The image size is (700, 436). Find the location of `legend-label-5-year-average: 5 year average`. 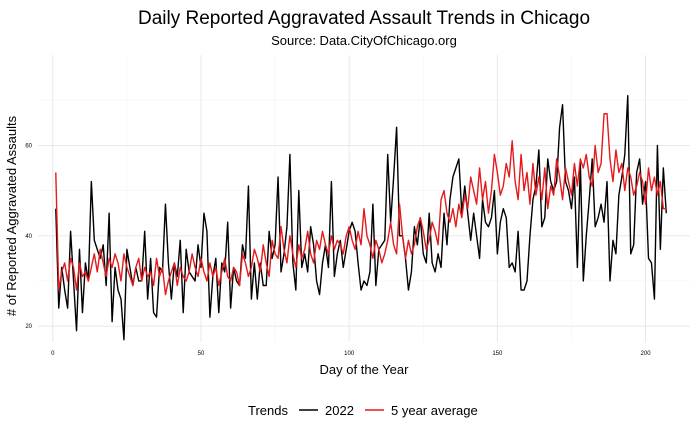

legend-label-5-year-average: 5 year average is located at coordinates (434, 410).